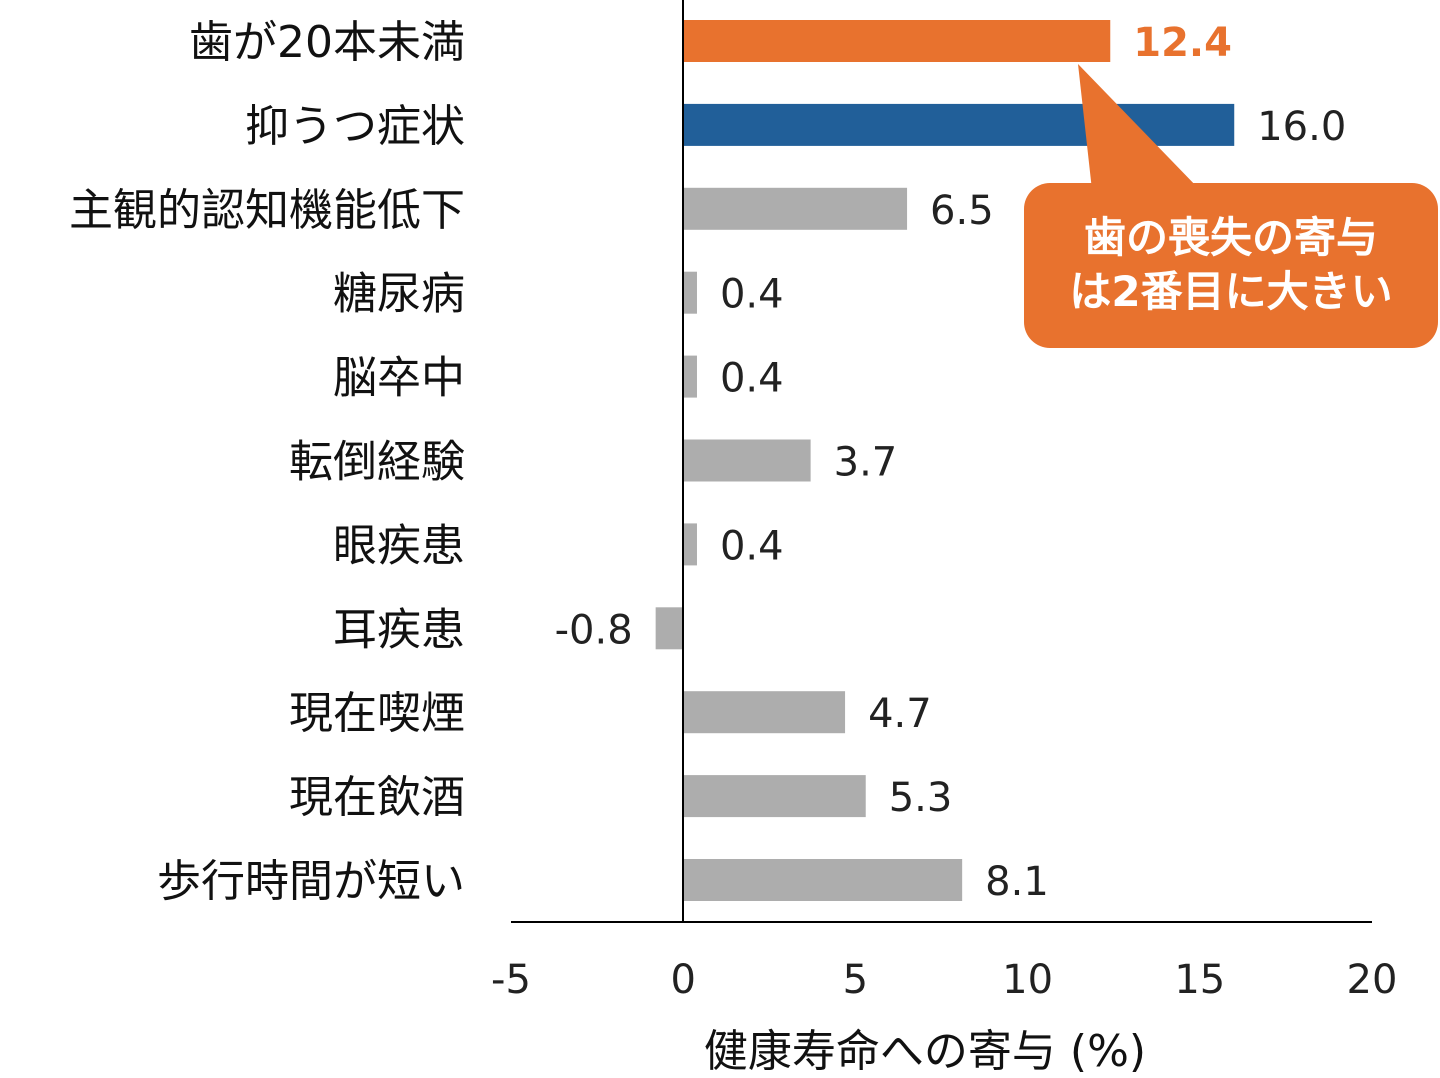 The width and height of the screenshot is (1440, 1078). Describe the element at coordinates (1230, 291) in the screenshot. I see `callout-line-2: は2番目に大きい` at that location.